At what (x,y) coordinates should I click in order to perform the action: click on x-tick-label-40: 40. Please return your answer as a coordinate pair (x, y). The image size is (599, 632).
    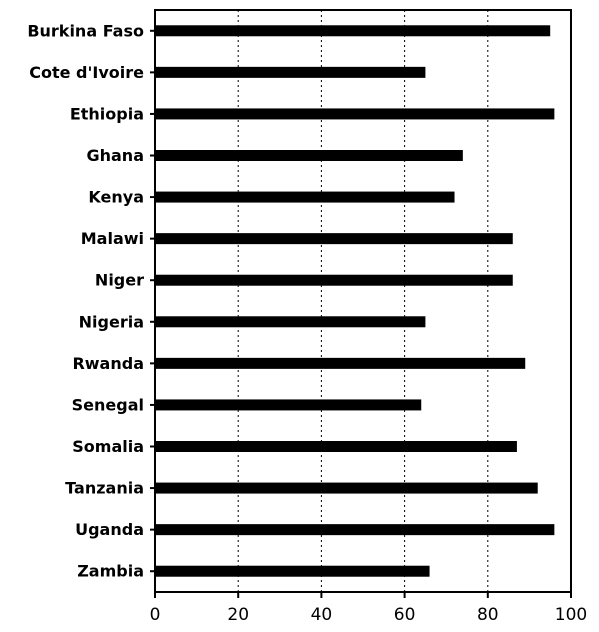
    Looking at the image, I should click on (322, 615).